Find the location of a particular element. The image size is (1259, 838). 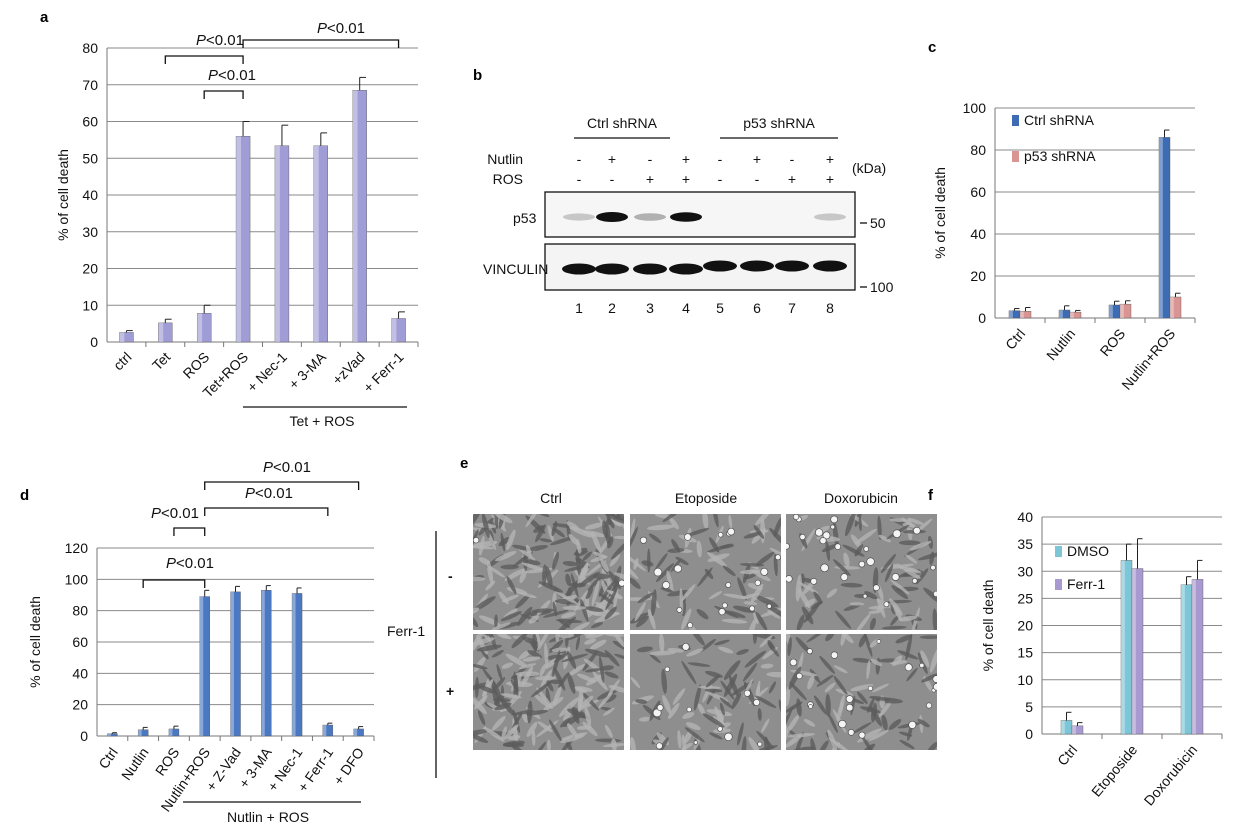

legend-label: DMSO is located at coordinates (1088, 551).